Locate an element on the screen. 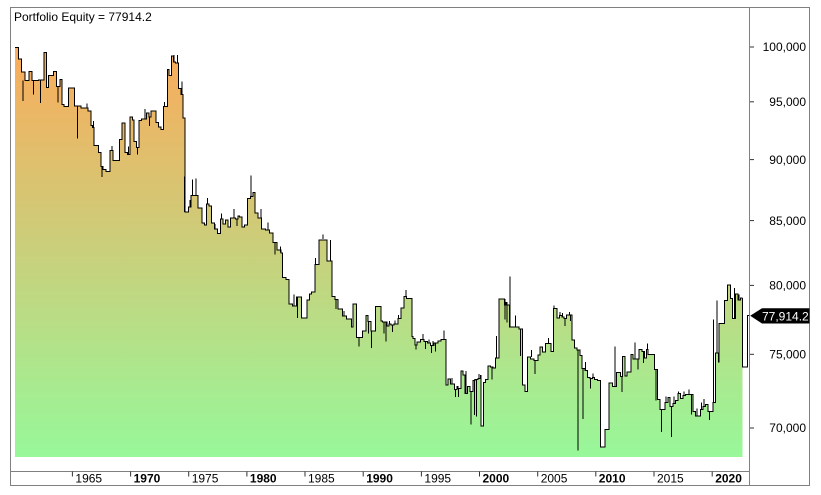 This screenshot has width=821, height=495. svg-text: 1970 is located at coordinates (147, 479).